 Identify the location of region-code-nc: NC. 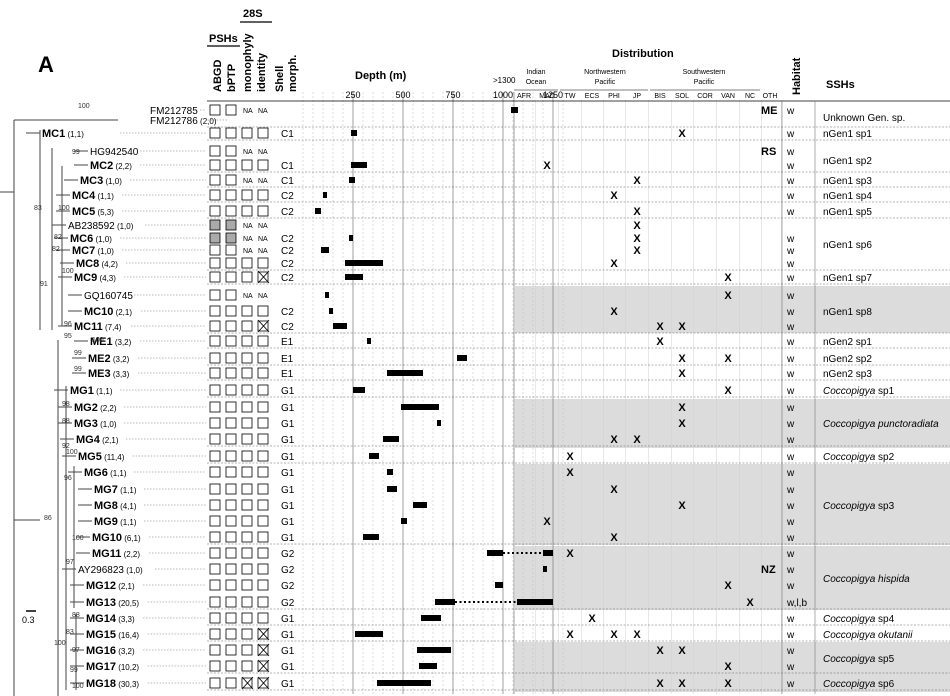
(750, 96).